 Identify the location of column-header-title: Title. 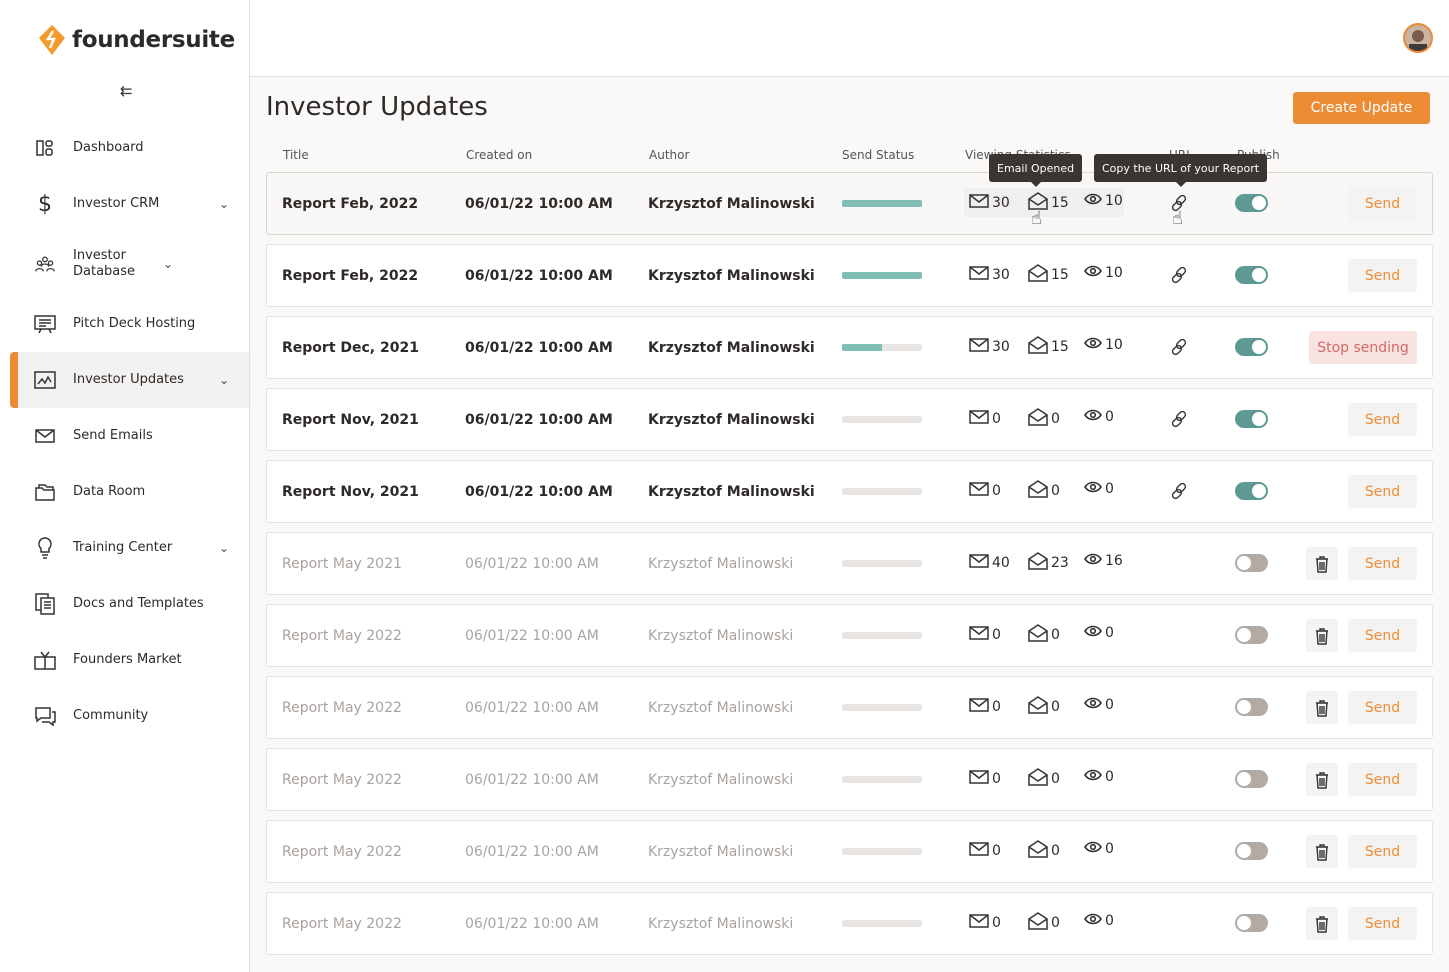
(296, 155).